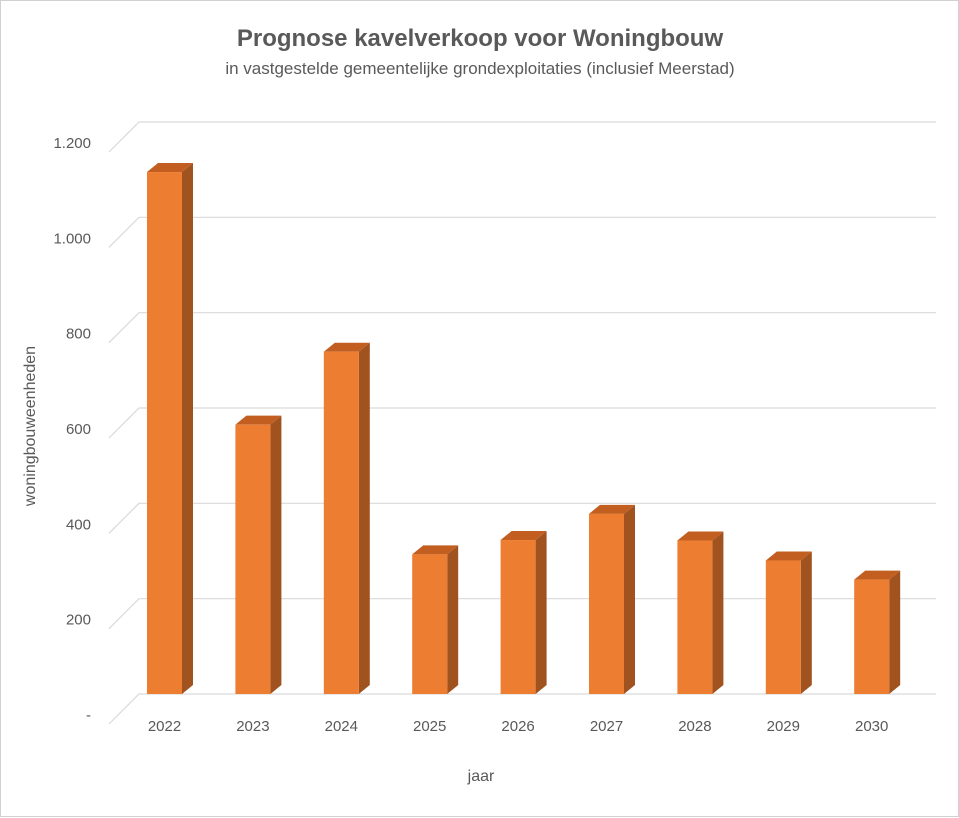  Describe the element at coordinates (694, 726) in the screenshot. I see `x-tick-label: 2028` at that location.